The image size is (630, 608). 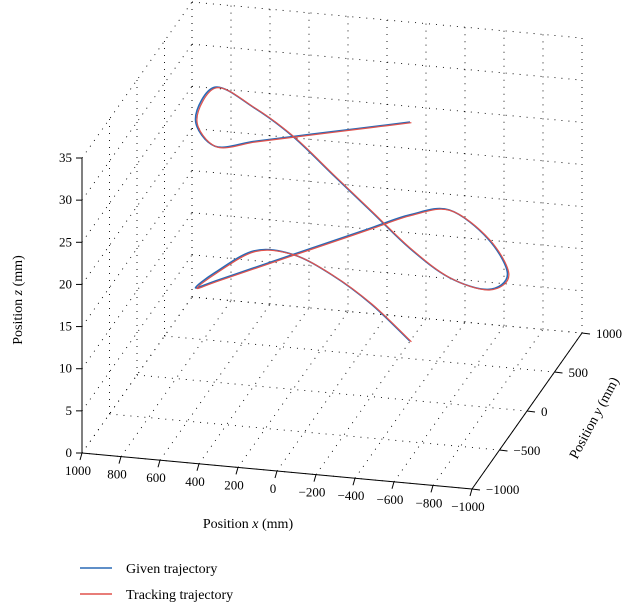 I want to click on x-tick-label: 0, so click(x=273, y=488).